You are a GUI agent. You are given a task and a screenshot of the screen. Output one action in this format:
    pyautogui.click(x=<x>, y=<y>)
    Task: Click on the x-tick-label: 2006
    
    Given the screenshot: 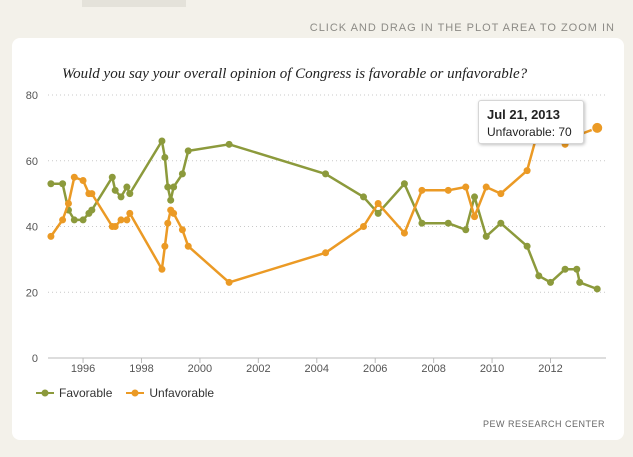 What is the action you would take?
    pyautogui.click(x=375, y=369)
    